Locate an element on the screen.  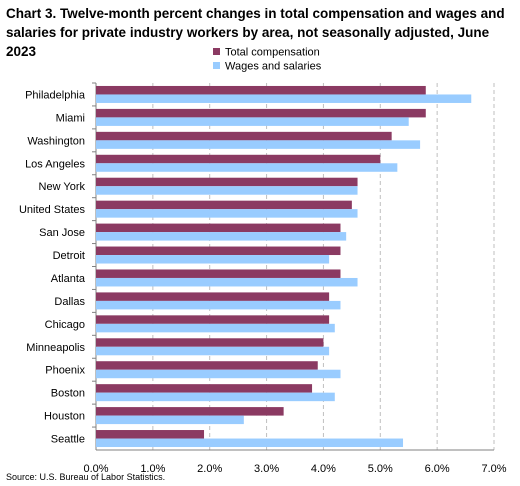
x-tick-label: 5.0% is located at coordinates (380, 469).